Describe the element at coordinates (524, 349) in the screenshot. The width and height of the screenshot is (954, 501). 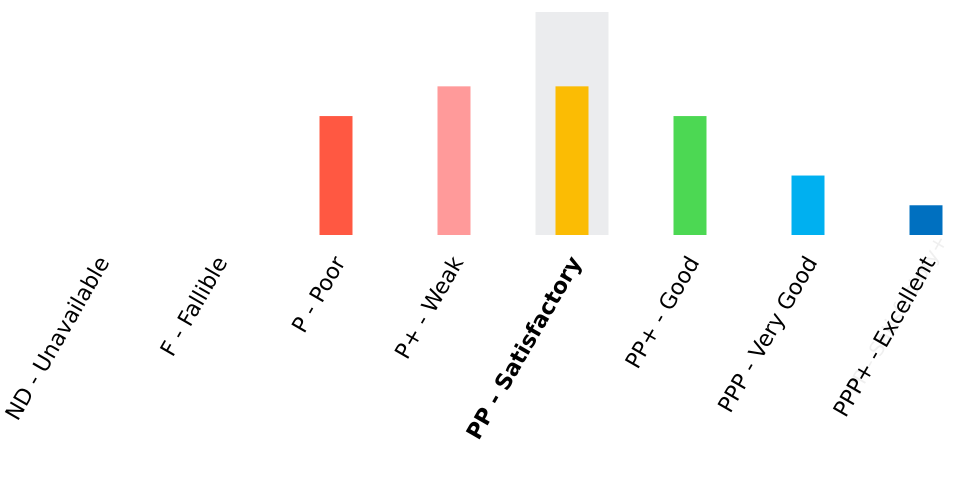
I see `x-tick-label-4: PP - Satisfactory` at that location.